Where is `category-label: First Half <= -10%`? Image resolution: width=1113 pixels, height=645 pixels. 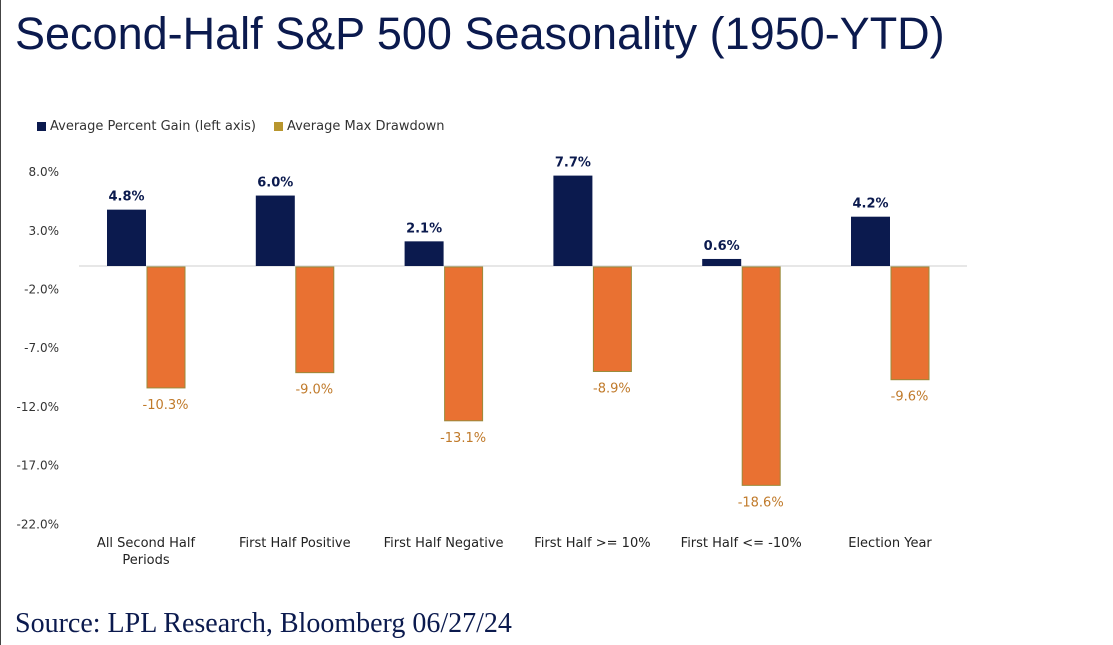 category-label: First Half <= -10% is located at coordinates (741, 543).